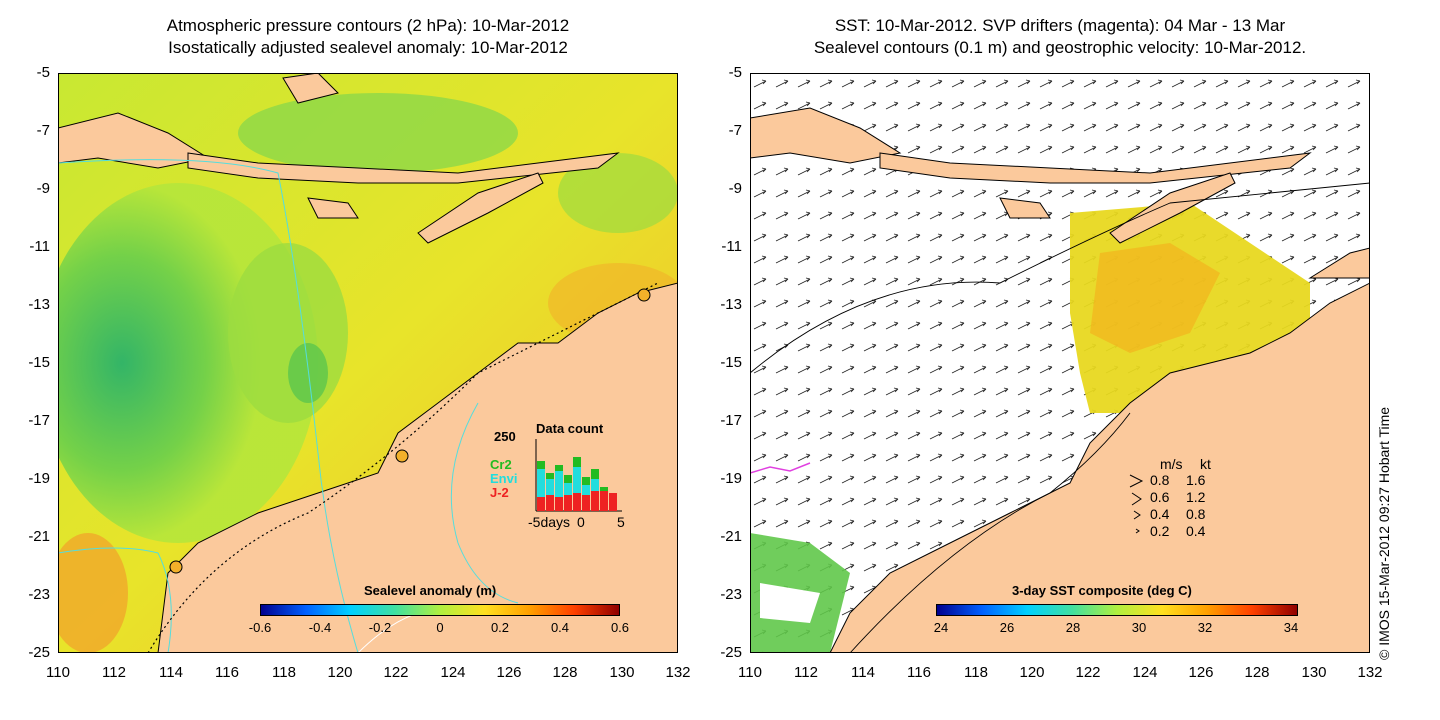  Describe the element at coordinates (826, 135) in the screenshot. I see `java-land` at that location.